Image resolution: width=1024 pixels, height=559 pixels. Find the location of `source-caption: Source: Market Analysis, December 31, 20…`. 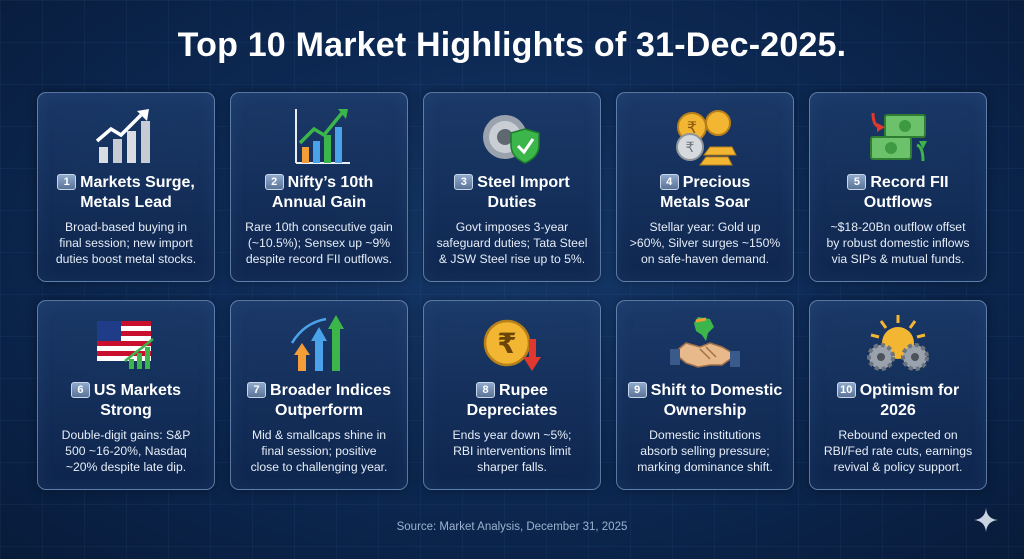

source-caption: Source: Market Analysis, December 31, 20… is located at coordinates (512, 527).